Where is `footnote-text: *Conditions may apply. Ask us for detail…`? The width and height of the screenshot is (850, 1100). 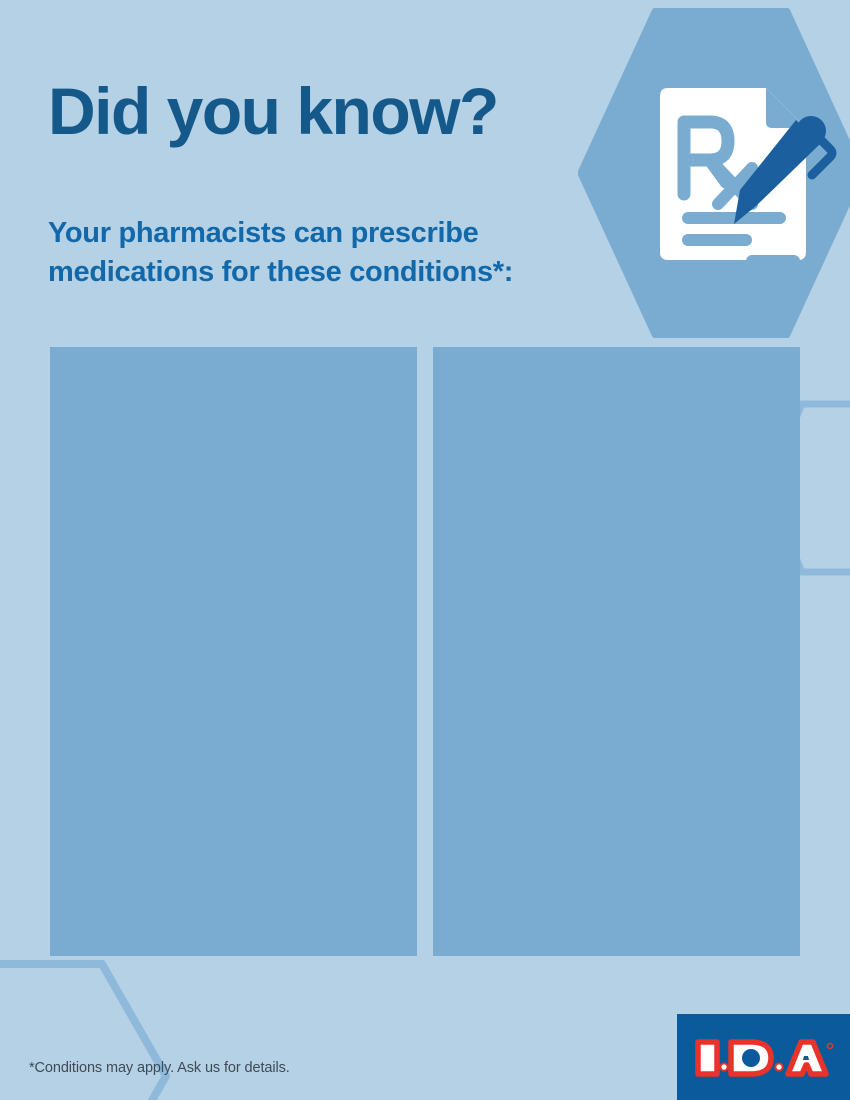
footnote-text: *Conditions may apply. Ask us for detail… is located at coordinates (159, 1068).